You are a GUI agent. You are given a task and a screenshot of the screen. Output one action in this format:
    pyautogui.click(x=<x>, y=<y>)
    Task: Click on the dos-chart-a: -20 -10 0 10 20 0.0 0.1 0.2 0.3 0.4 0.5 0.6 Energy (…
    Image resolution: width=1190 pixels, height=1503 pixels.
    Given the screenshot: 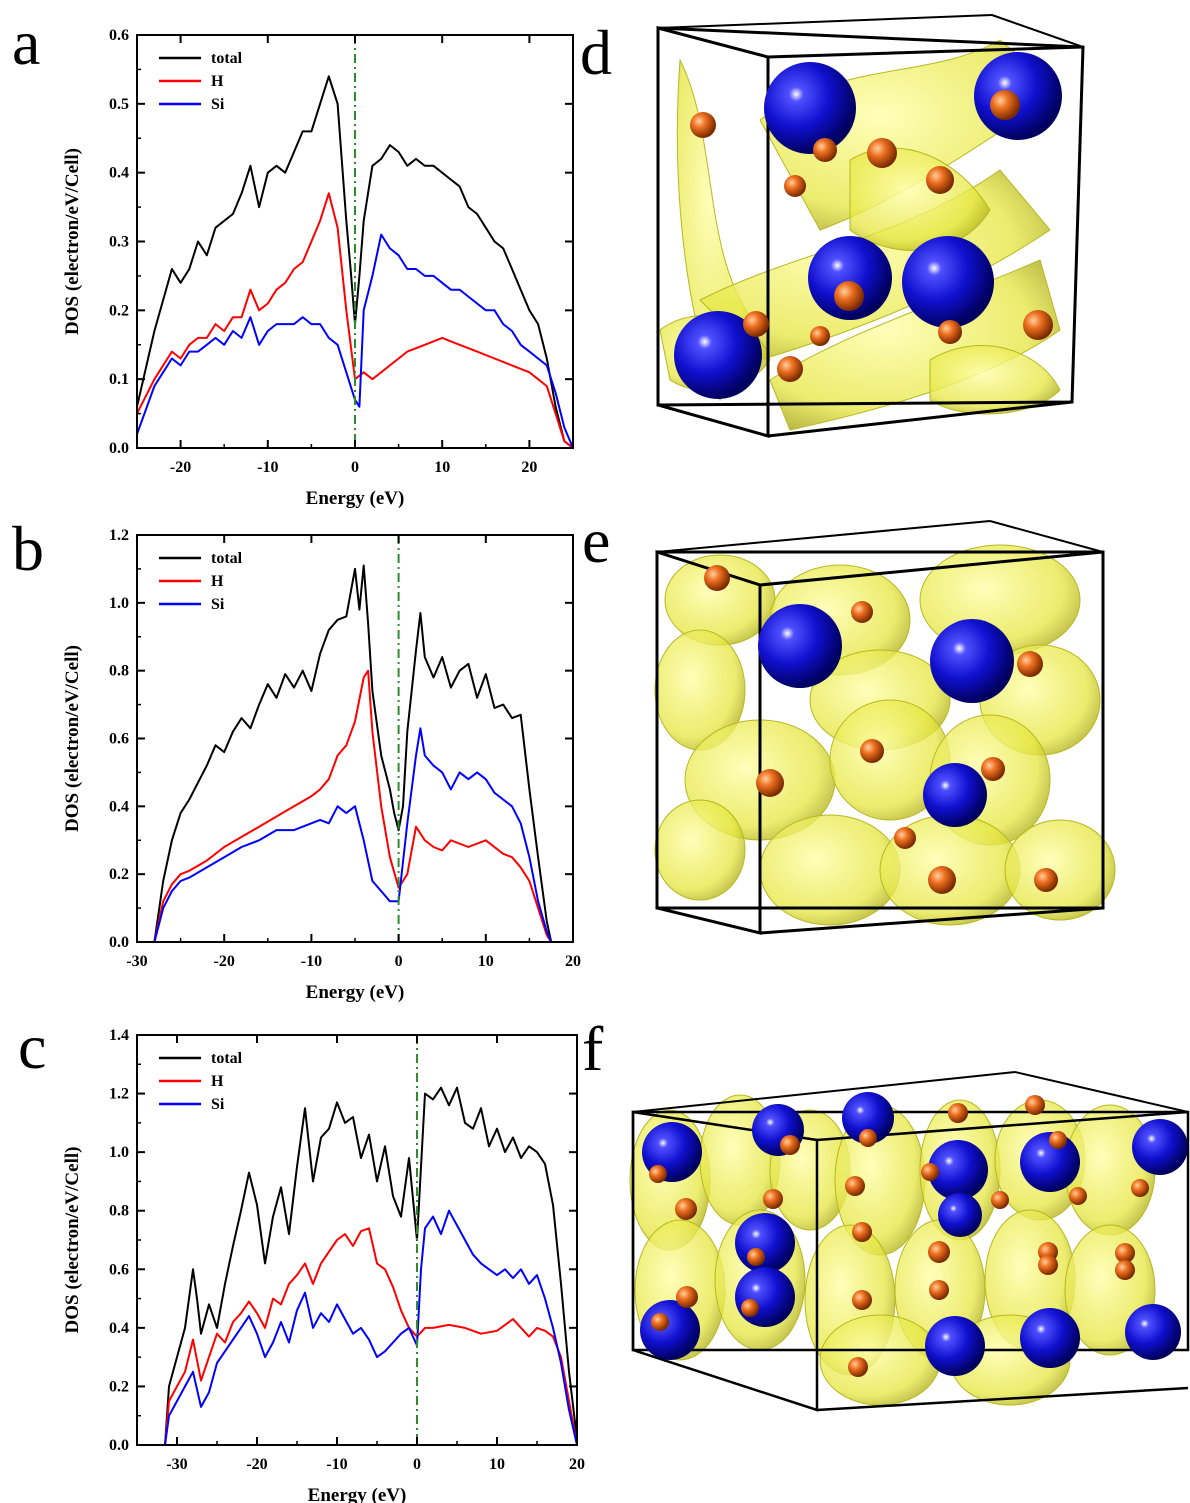 What is the action you would take?
    pyautogui.click(x=318, y=268)
    